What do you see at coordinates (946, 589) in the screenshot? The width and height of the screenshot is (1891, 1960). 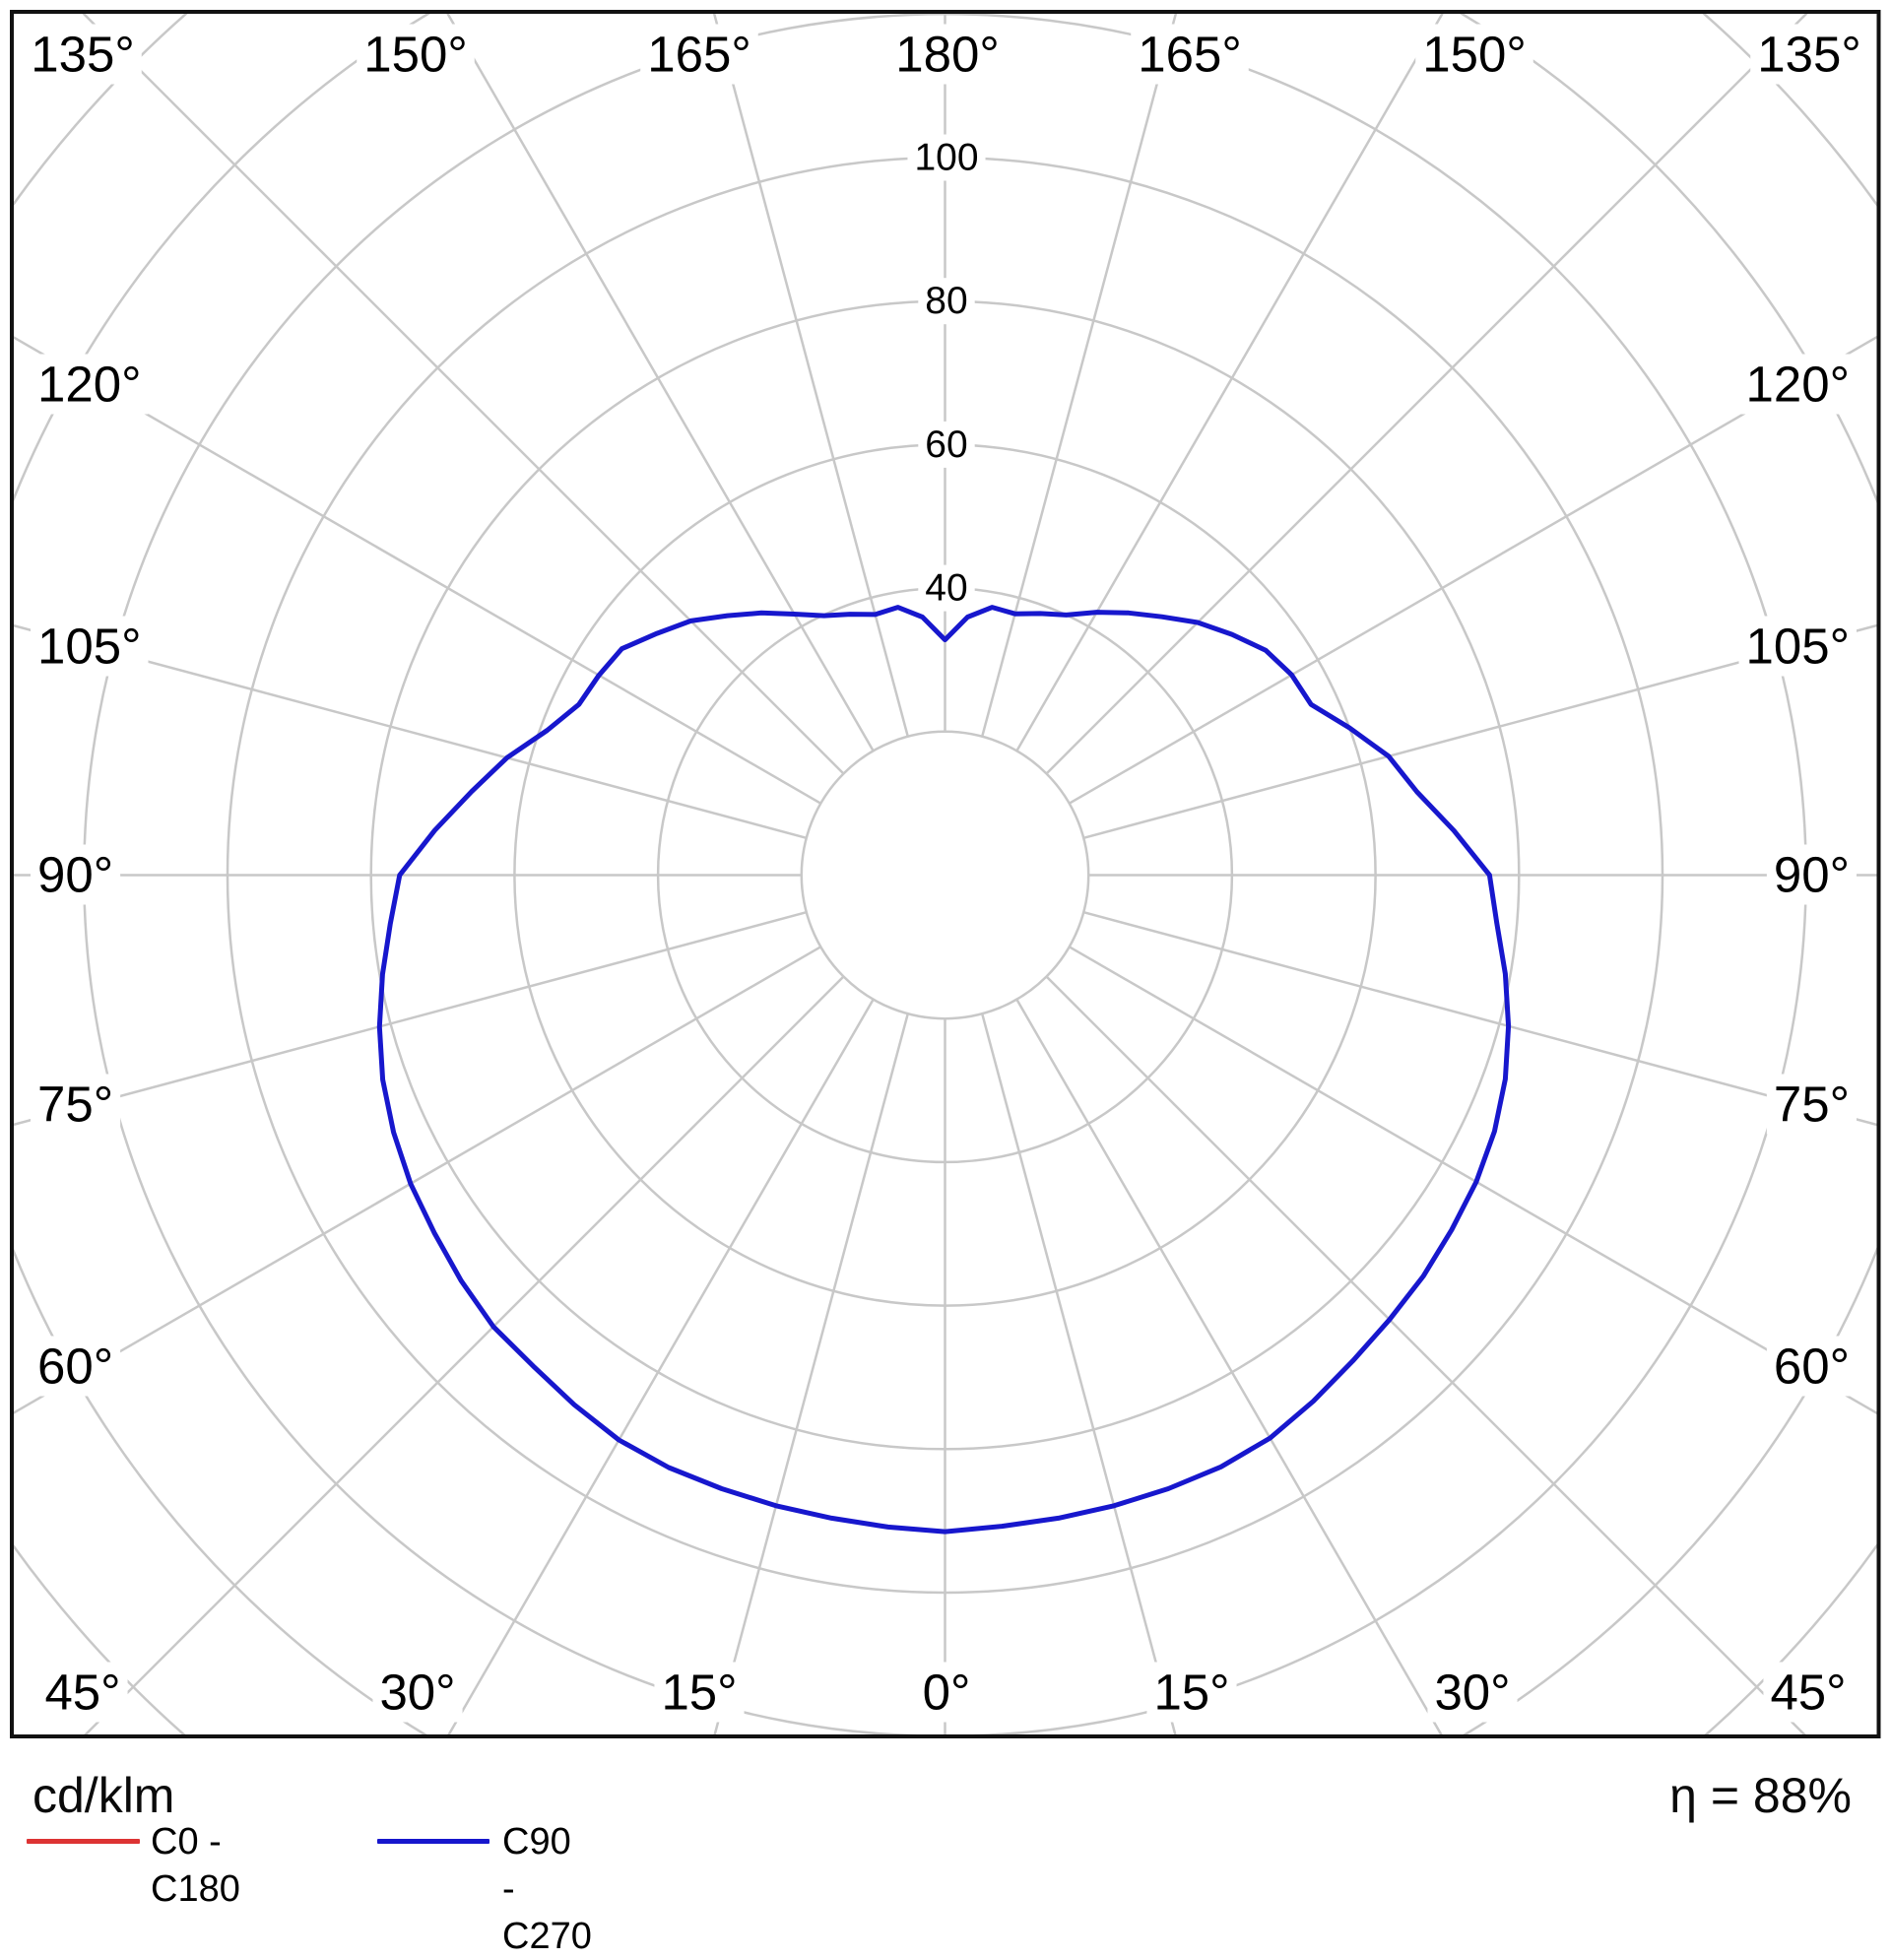 I see `radial-tick-label: 40` at bounding box center [946, 589].